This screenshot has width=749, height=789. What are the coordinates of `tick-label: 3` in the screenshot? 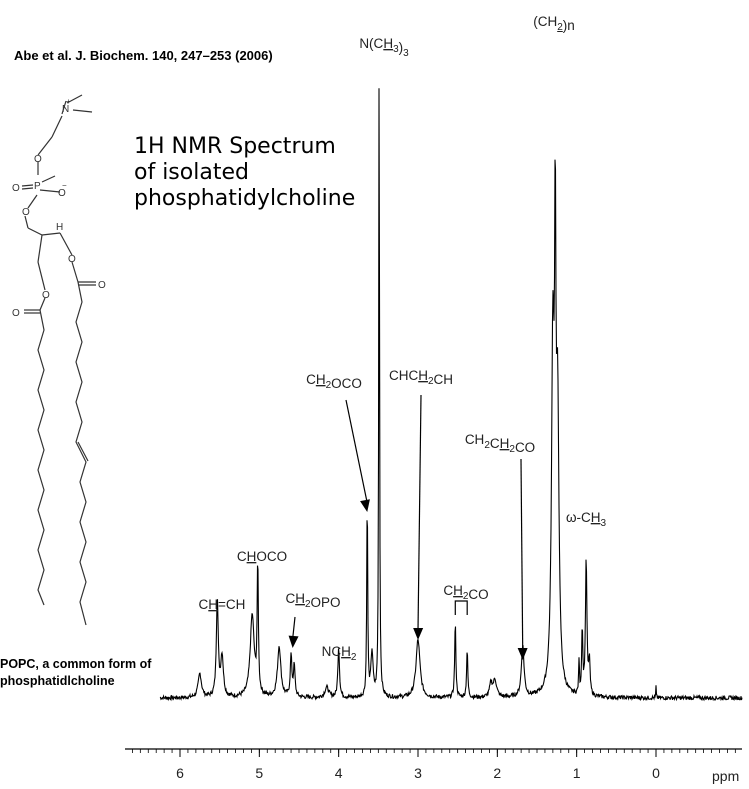 It's located at (418, 773).